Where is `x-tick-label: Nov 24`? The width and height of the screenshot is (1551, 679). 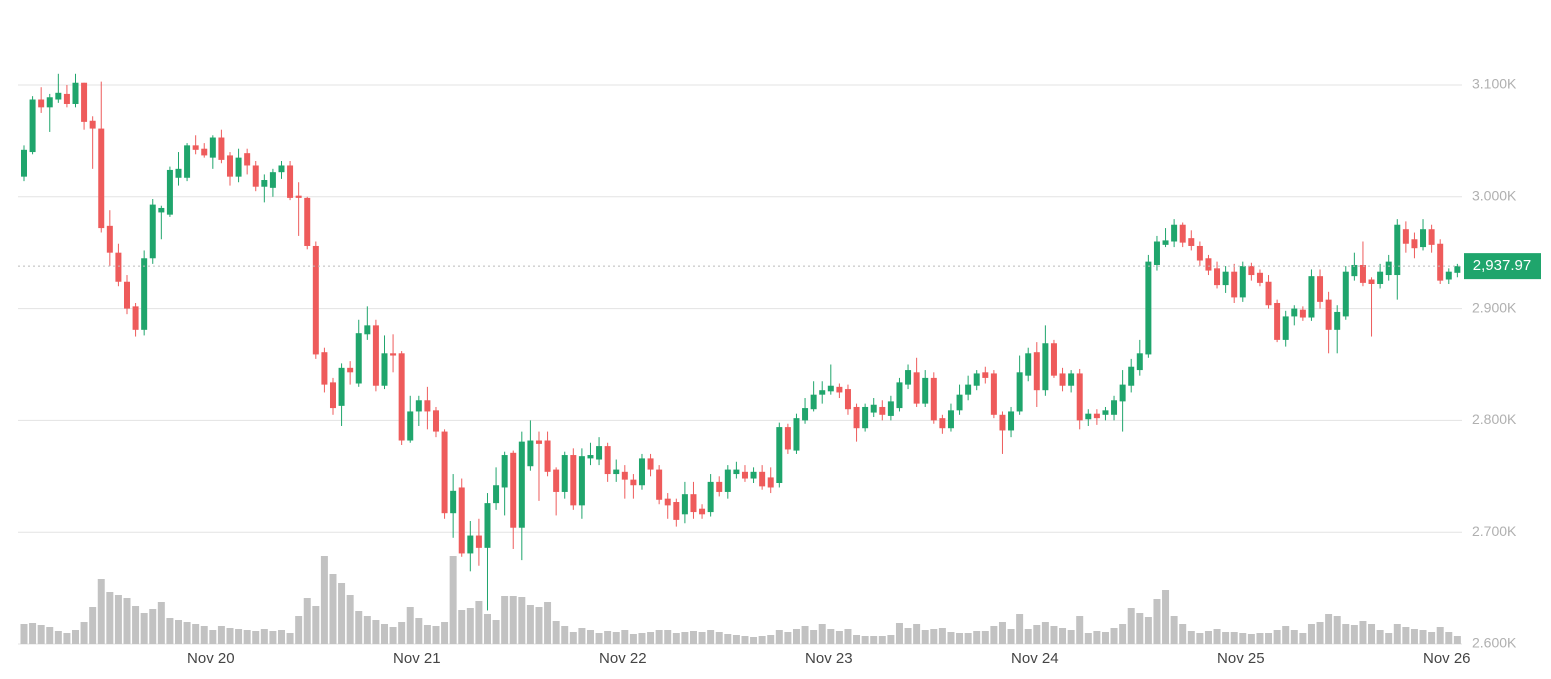 x-tick-label: Nov 24 is located at coordinates (1035, 658).